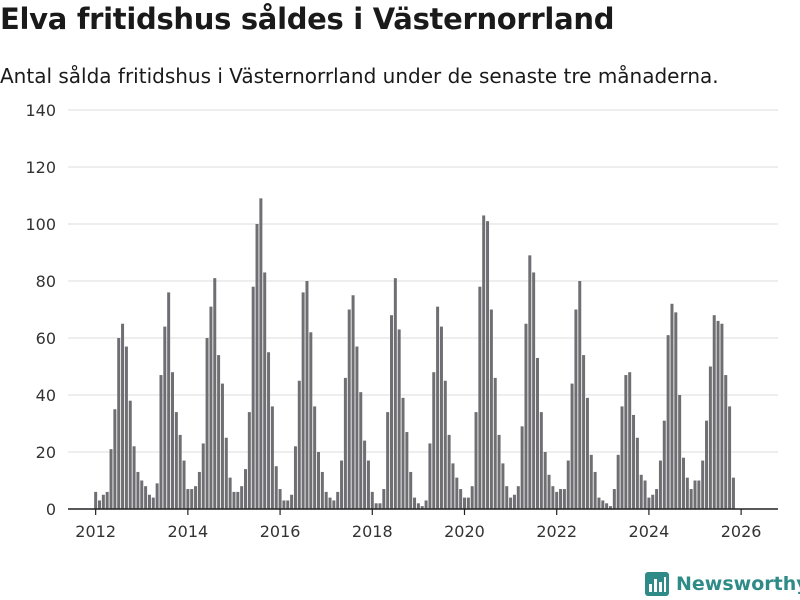  Describe the element at coordinates (738, 584) in the screenshot. I see `brand-name: Newsworthy` at that location.